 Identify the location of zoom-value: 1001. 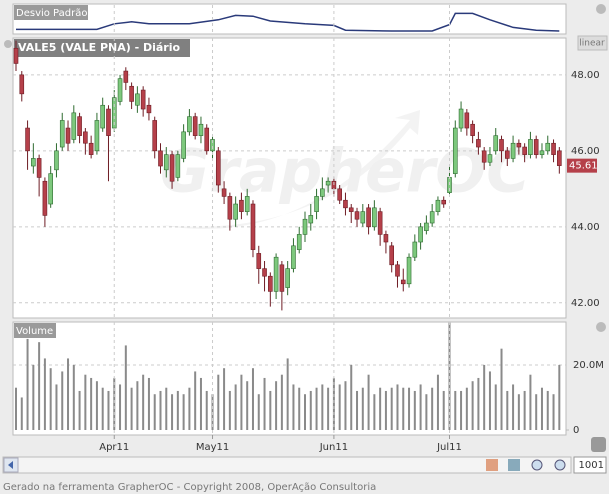
(591, 465).